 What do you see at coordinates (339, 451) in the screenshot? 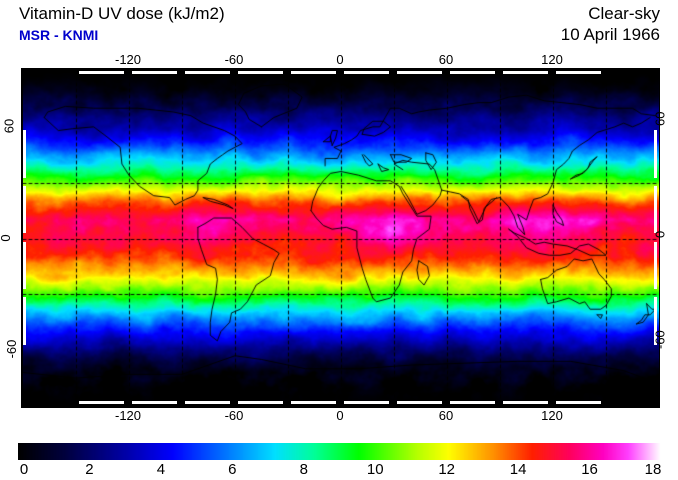
I see `colorbar` at bounding box center [339, 451].